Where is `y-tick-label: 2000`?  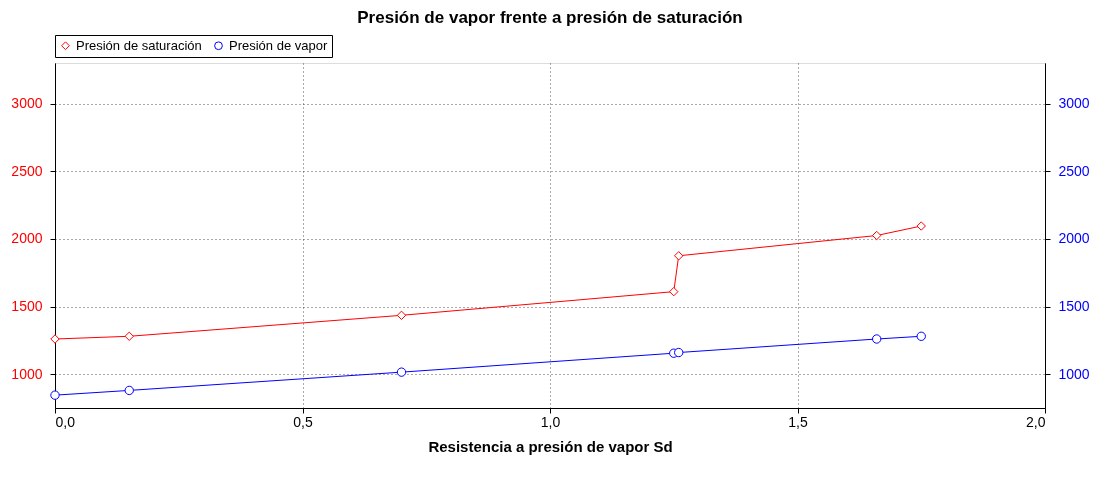 y-tick-label: 2000 is located at coordinates (27, 238).